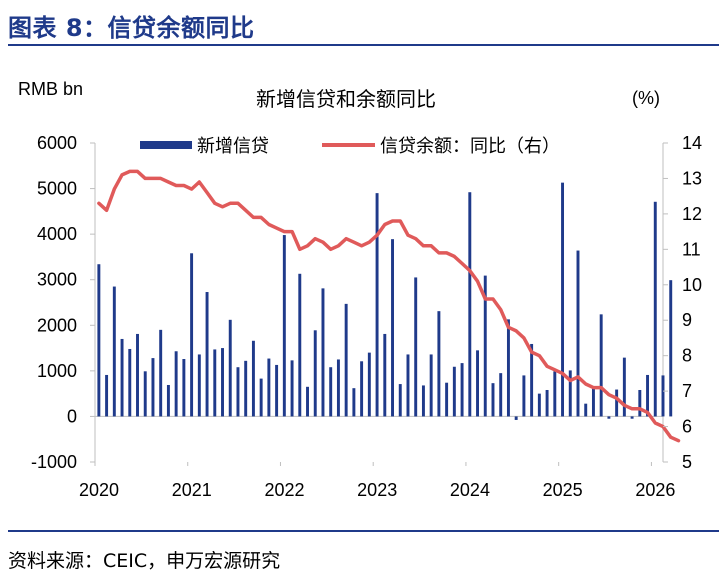 The height and width of the screenshot is (583, 727). What do you see at coordinates (563, 490) in the screenshot?
I see `x-tick-label: 2025` at bounding box center [563, 490].